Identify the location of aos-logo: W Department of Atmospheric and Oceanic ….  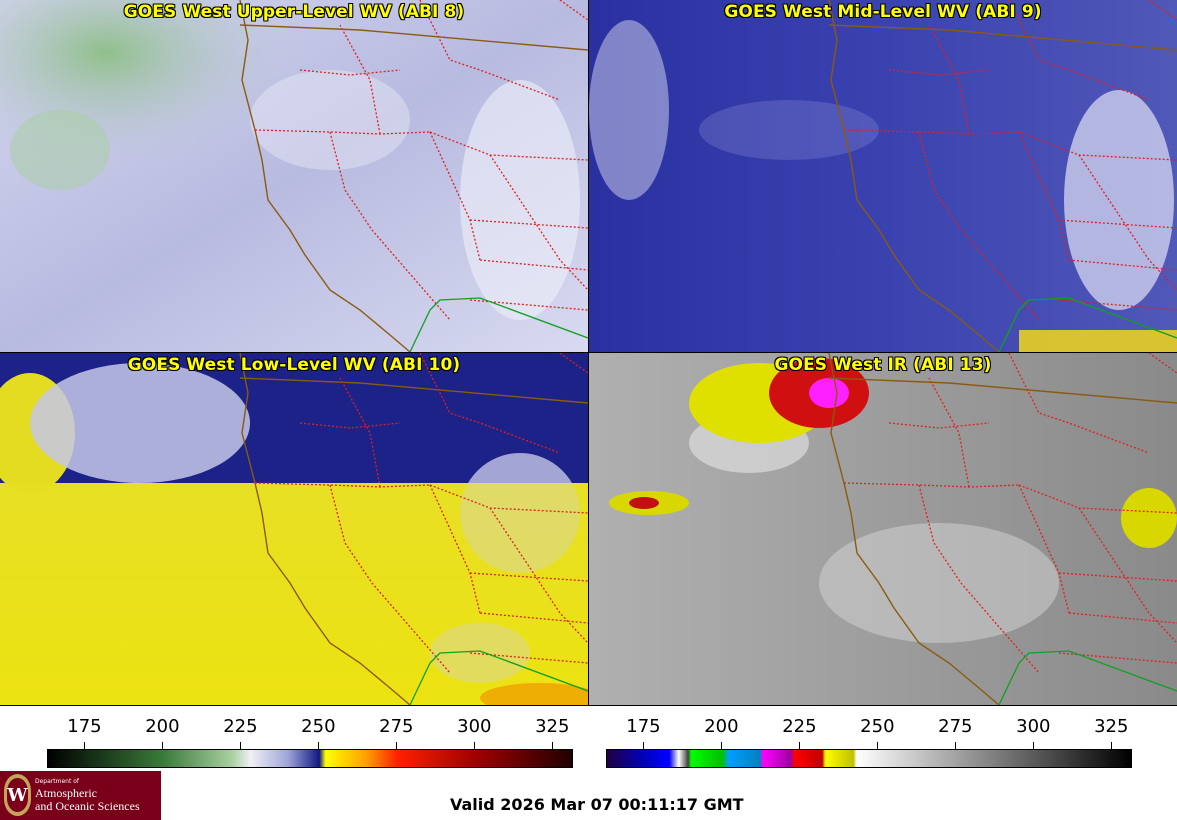
(80, 795).